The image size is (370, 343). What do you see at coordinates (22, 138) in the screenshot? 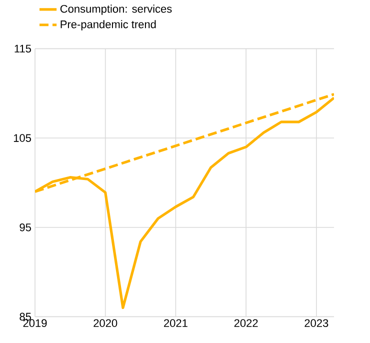
I see `y-tick-label: 105` at bounding box center [22, 138].